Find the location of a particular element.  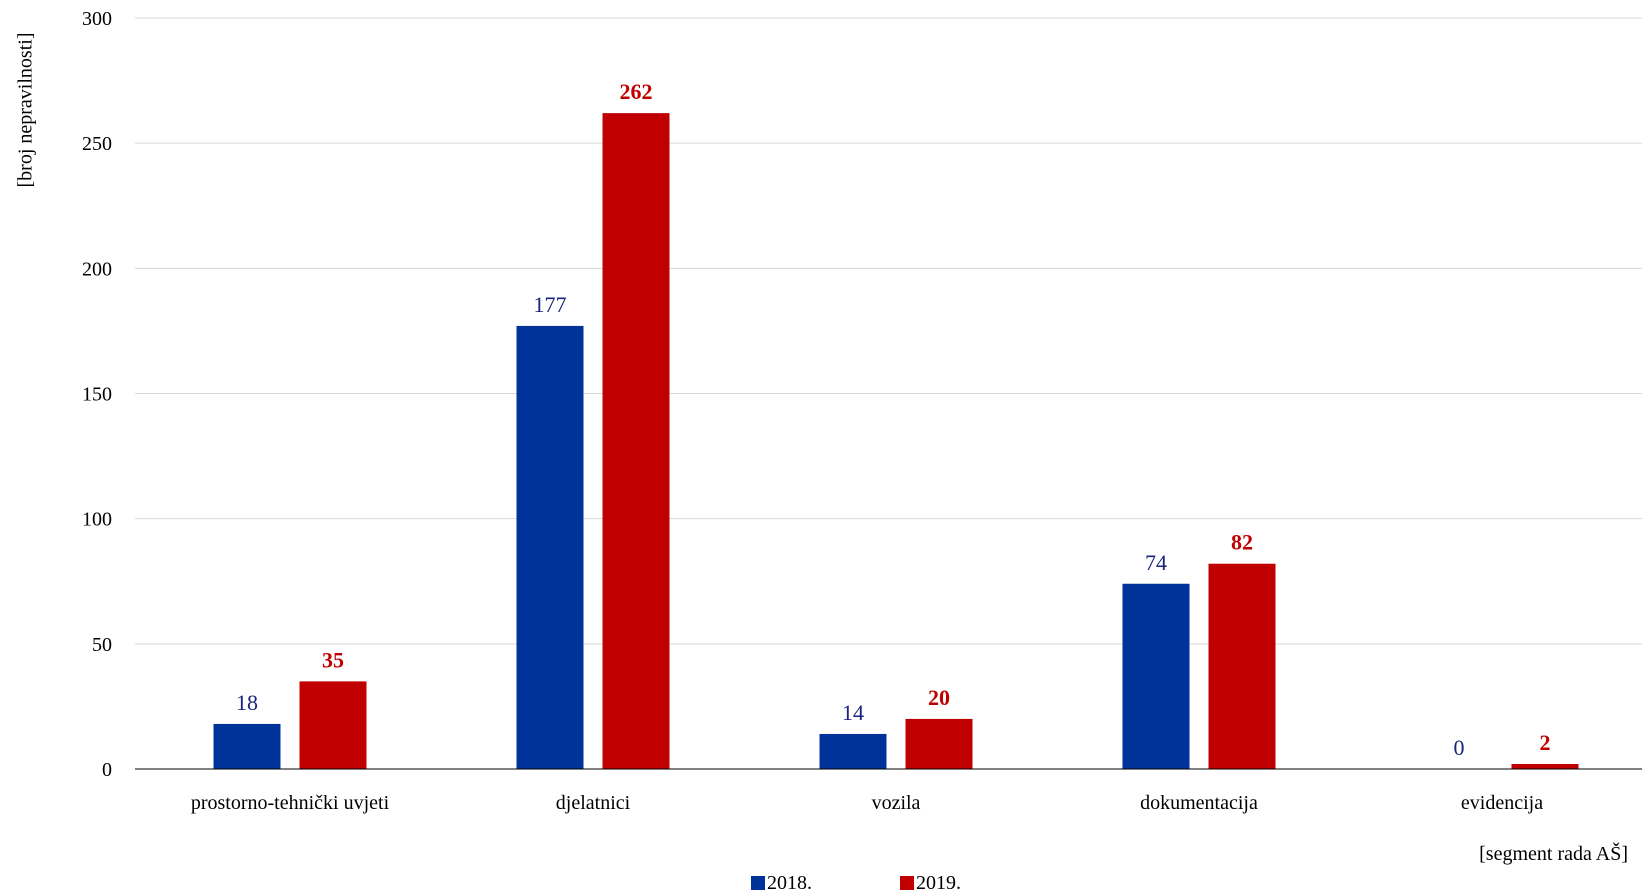

y-tick-label: 50 is located at coordinates (102, 645).